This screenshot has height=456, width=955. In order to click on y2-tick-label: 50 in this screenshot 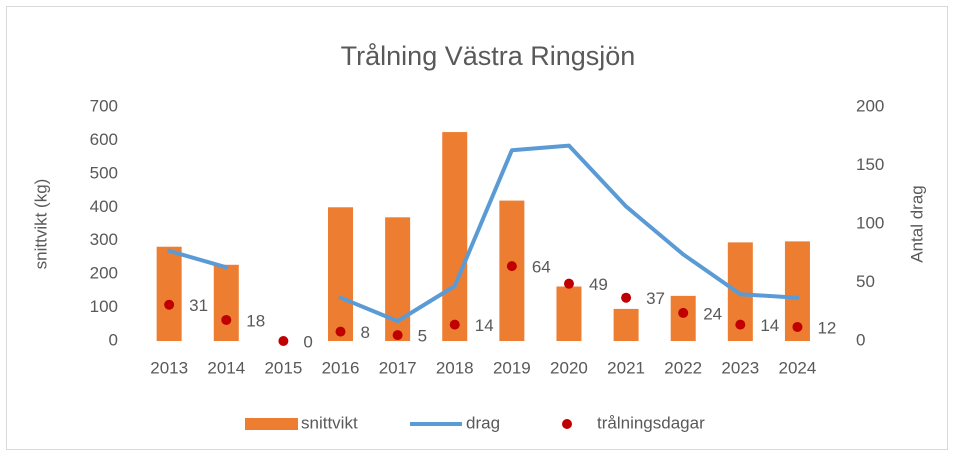, I will do `click(865, 281)`.